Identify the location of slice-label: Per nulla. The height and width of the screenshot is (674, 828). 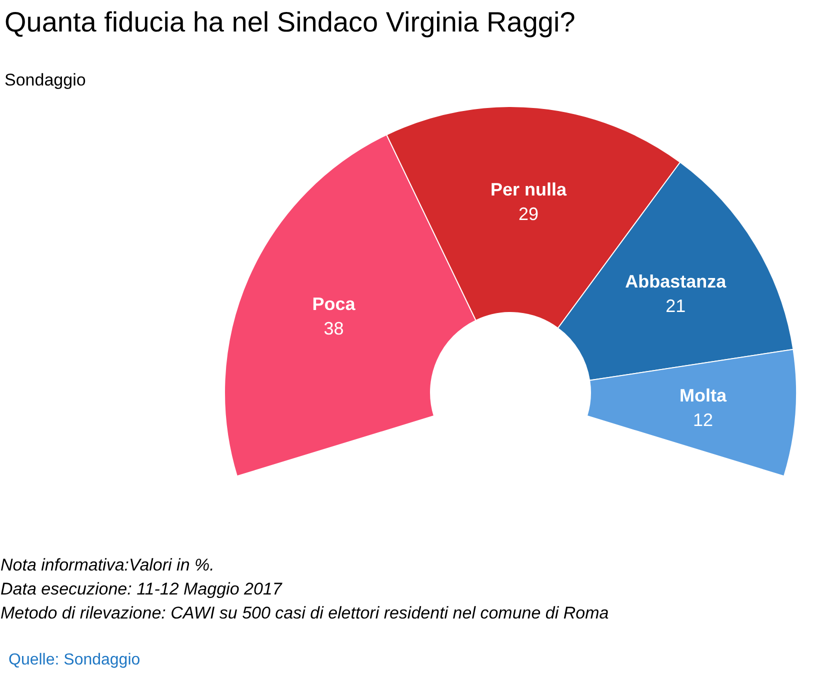
(529, 189).